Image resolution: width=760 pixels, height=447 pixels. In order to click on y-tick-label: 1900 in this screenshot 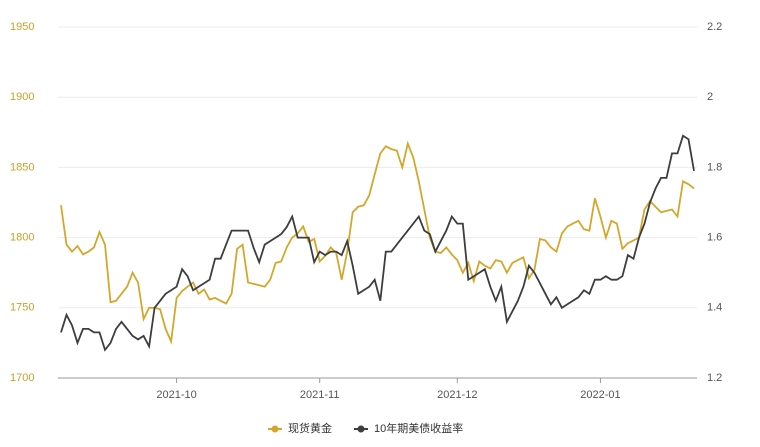, I will do `click(22, 97)`.